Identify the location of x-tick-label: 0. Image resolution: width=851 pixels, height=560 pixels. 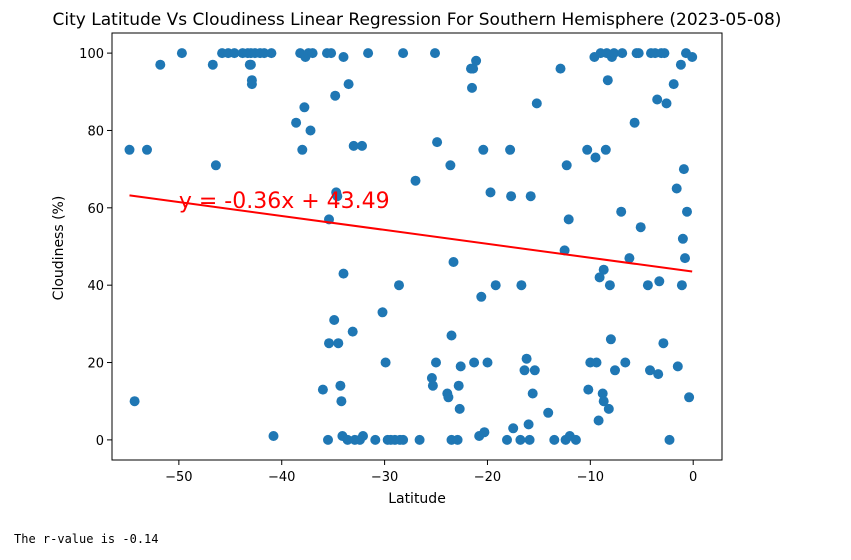
(693, 477).